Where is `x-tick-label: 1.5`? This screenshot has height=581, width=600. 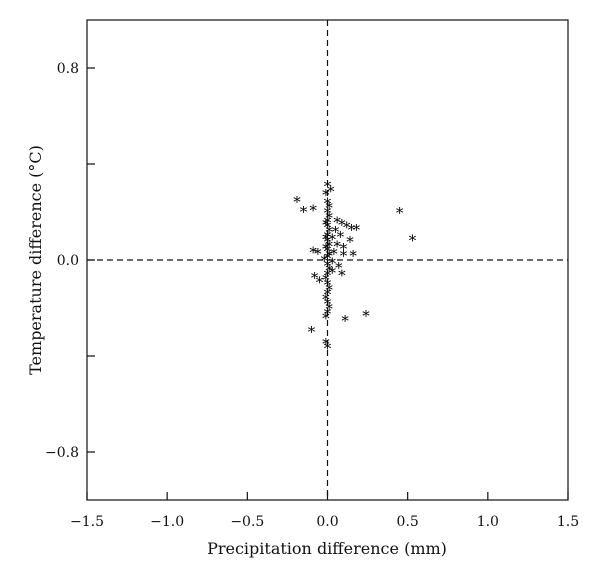
x-tick-label: 1.5 is located at coordinates (568, 522).